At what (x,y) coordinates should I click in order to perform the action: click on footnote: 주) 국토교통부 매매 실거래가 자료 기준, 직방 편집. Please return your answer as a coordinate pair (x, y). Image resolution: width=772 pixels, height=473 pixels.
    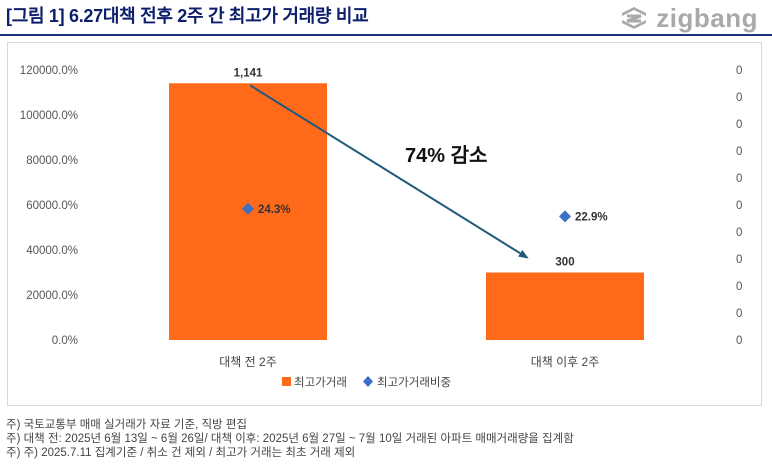
    Looking at the image, I should click on (126, 425).